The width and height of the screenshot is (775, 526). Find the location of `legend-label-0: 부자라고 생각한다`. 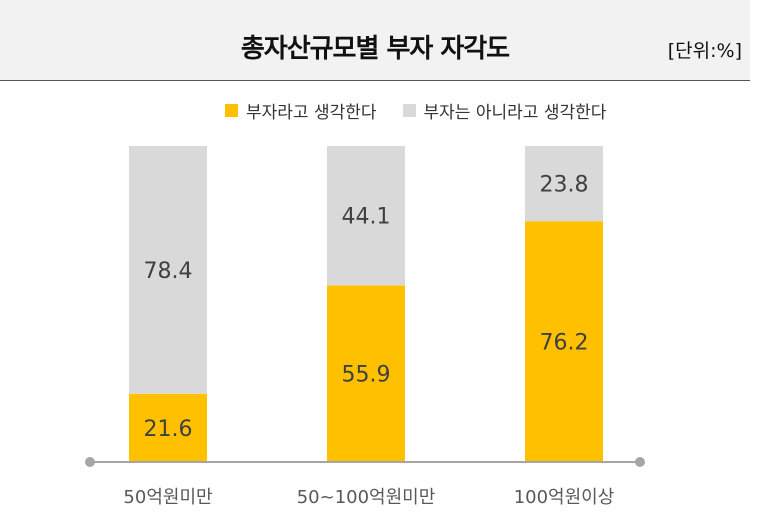

legend-label-0: 부자라고 생각한다 is located at coordinates (311, 113).